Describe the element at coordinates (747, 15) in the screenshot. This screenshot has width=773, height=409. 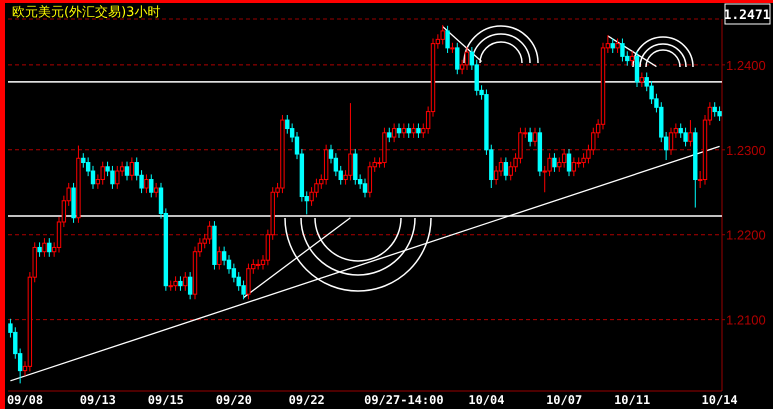
I see `text: 1.2471` at that location.